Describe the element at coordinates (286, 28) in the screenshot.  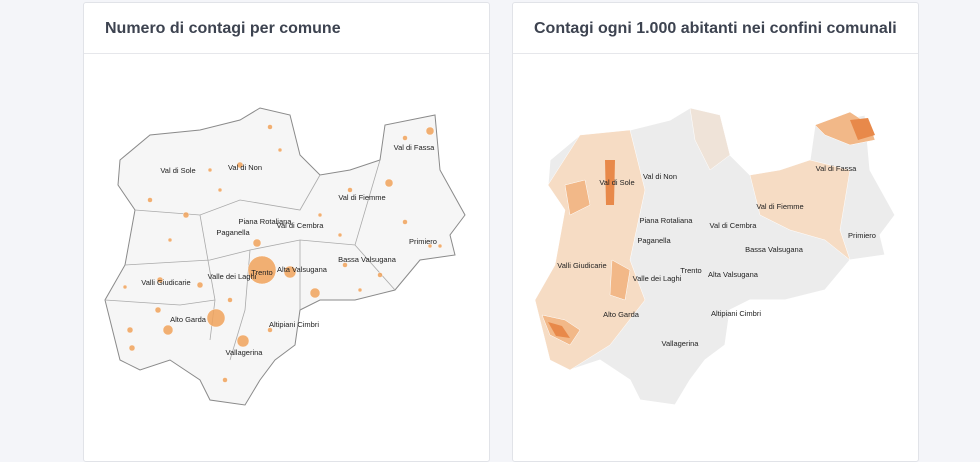
I see `card-title: Numero di contagi per comune` at that location.